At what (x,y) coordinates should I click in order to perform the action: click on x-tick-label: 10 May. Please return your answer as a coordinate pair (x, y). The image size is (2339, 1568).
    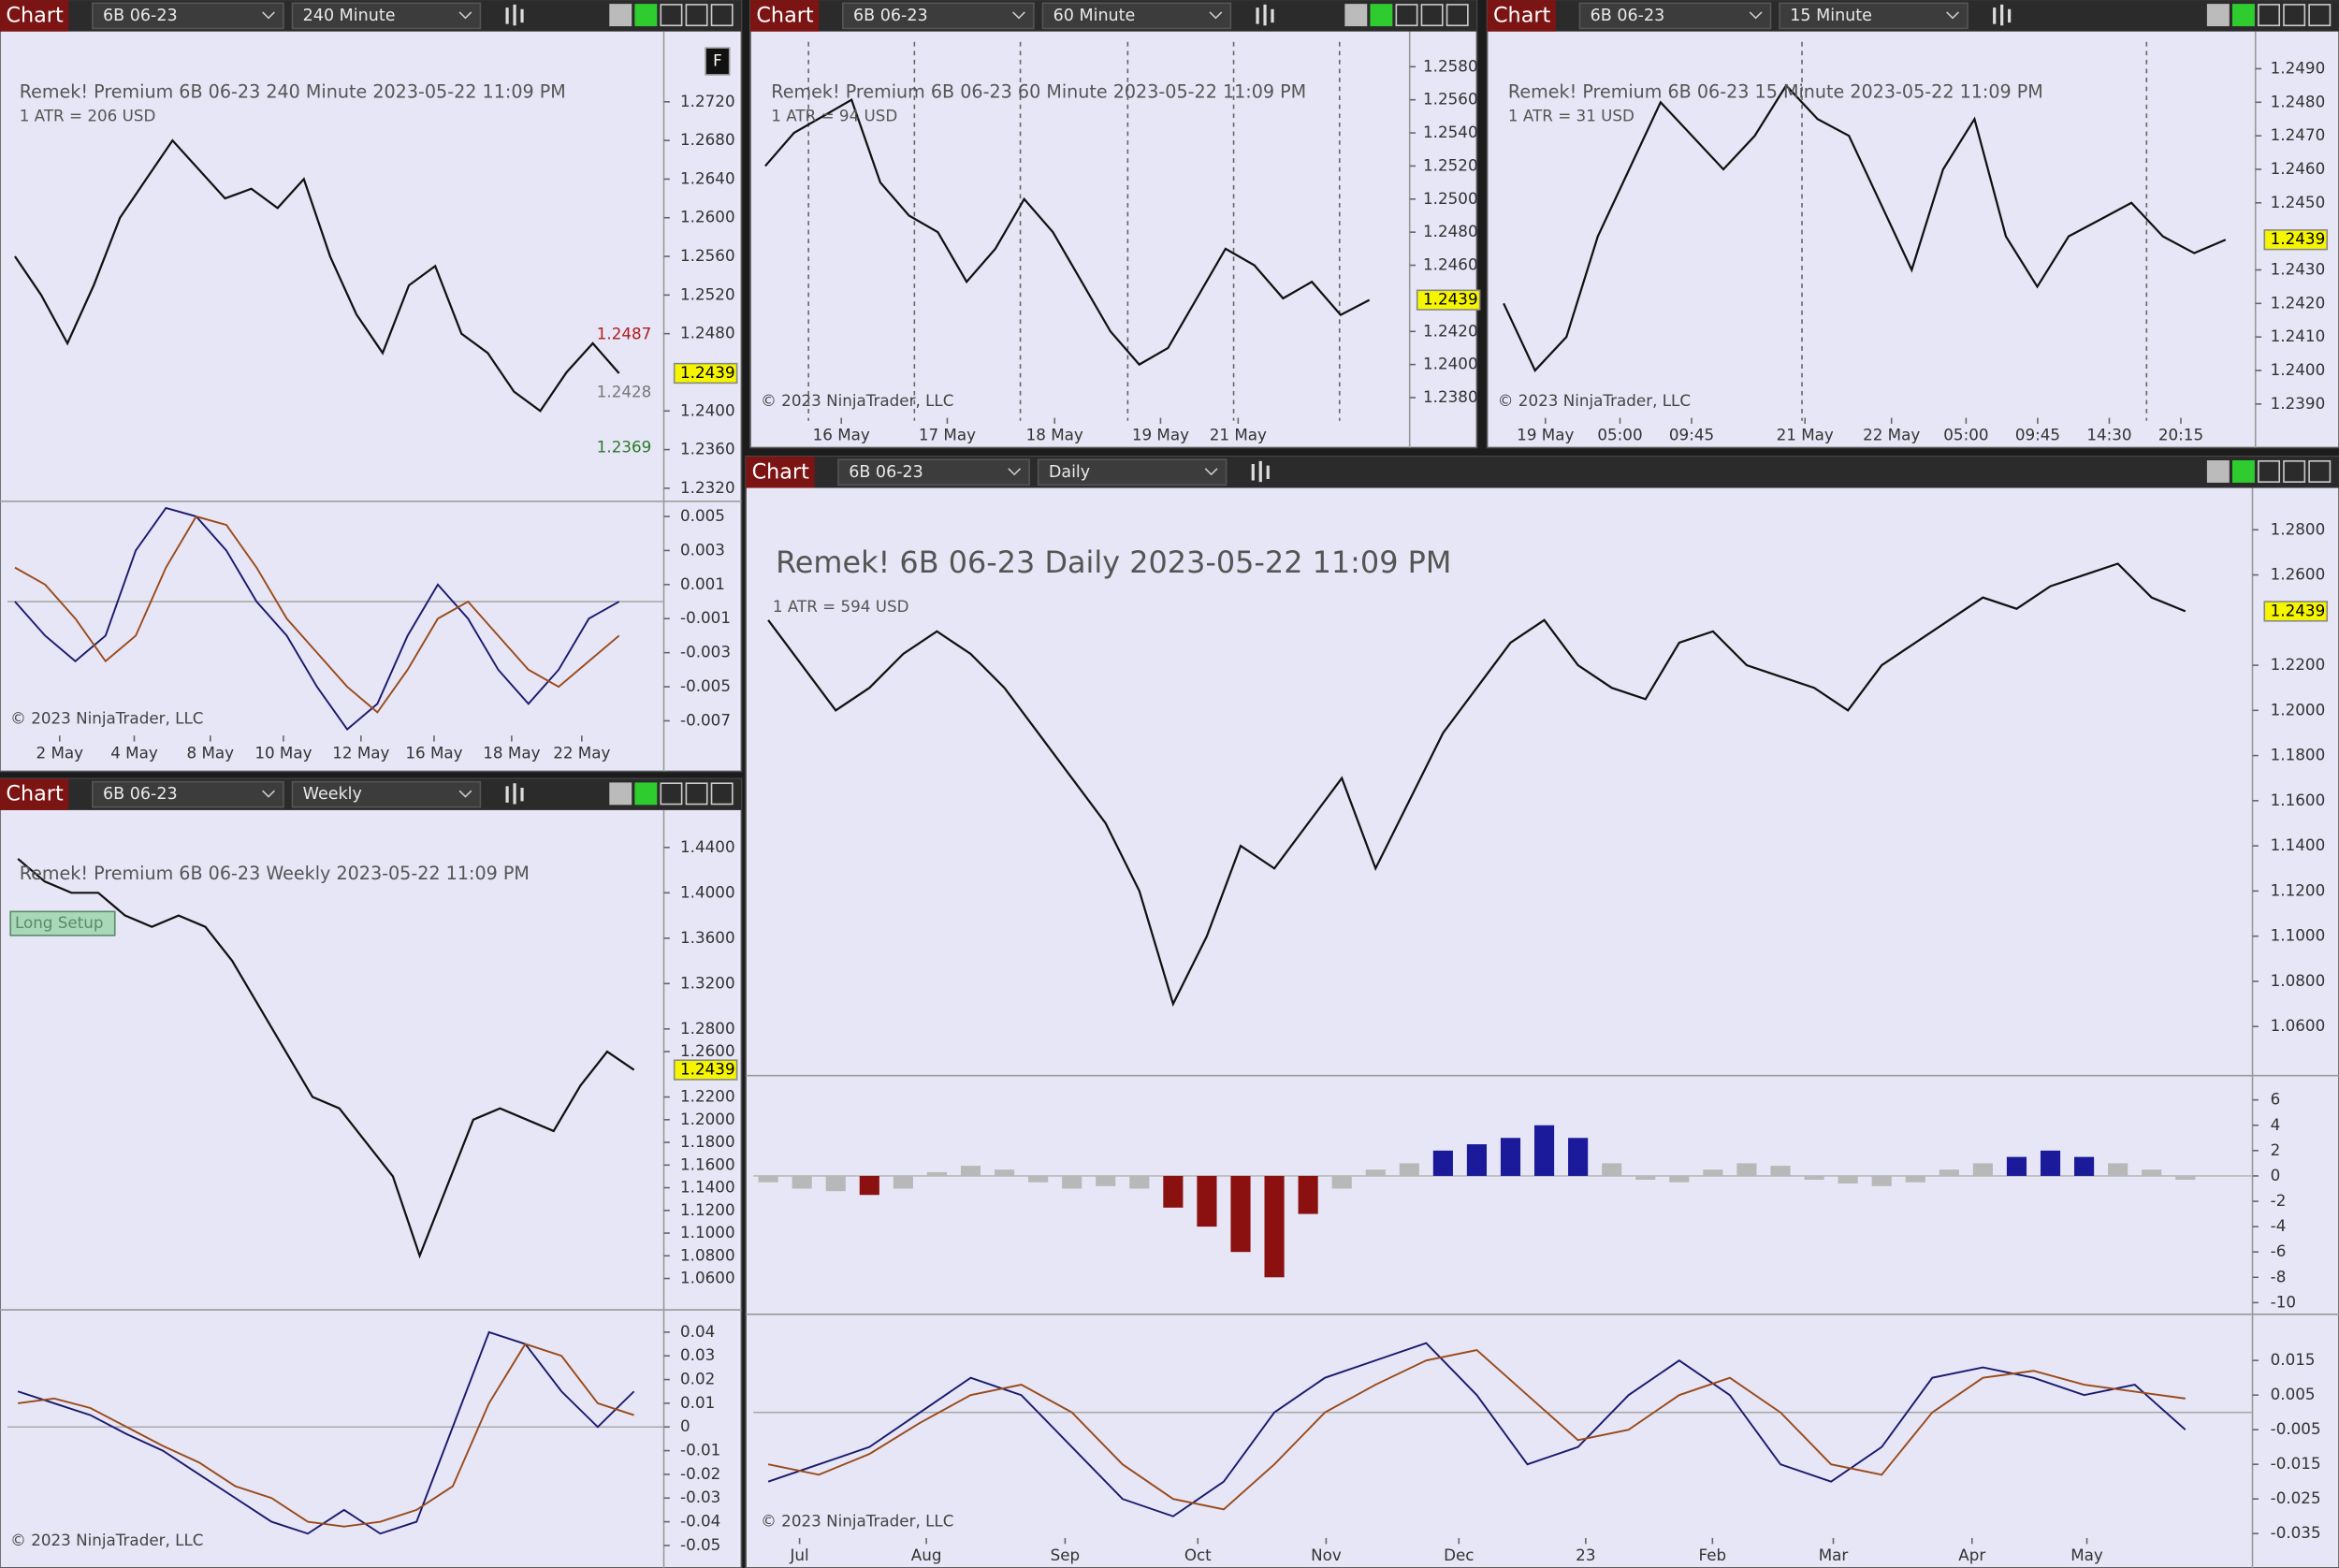
    Looking at the image, I should click on (283, 753).